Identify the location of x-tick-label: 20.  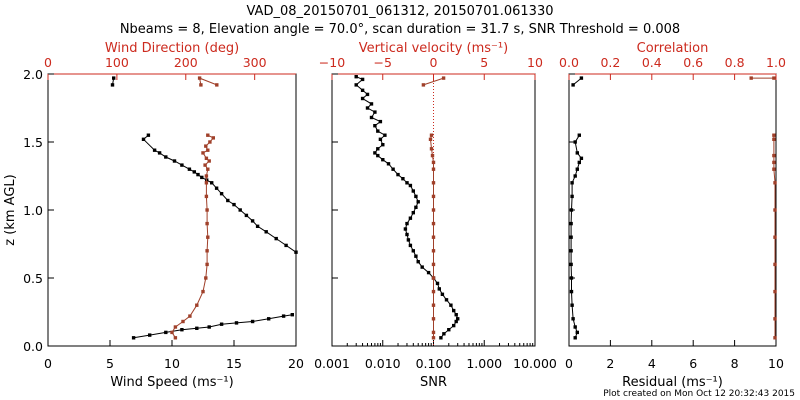
(296, 363).